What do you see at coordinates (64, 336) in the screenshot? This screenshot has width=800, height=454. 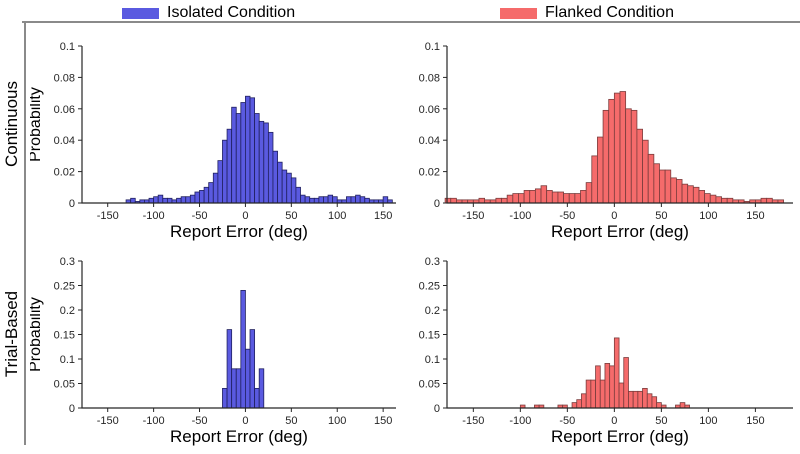 I see `y-tick-label: 0.15` at bounding box center [64, 336].